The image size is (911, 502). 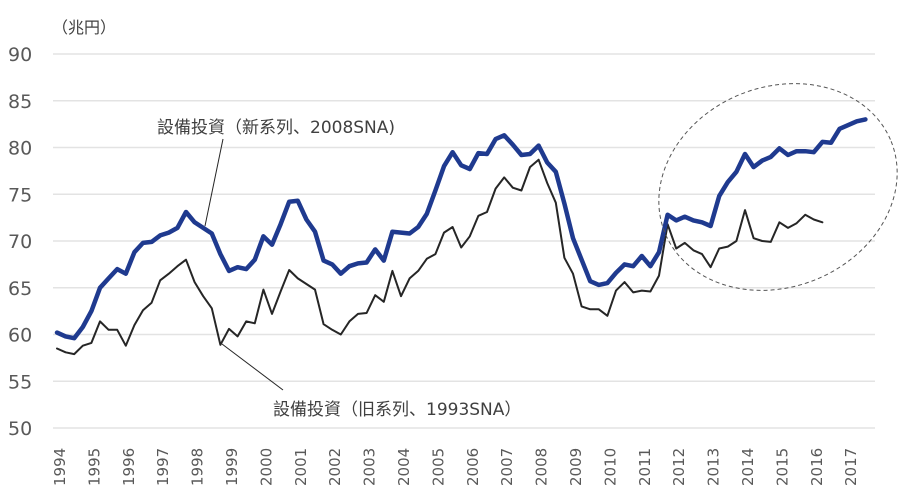 What do you see at coordinates (679, 467) in the screenshot?
I see `x-tick-label: 2012` at bounding box center [679, 467].